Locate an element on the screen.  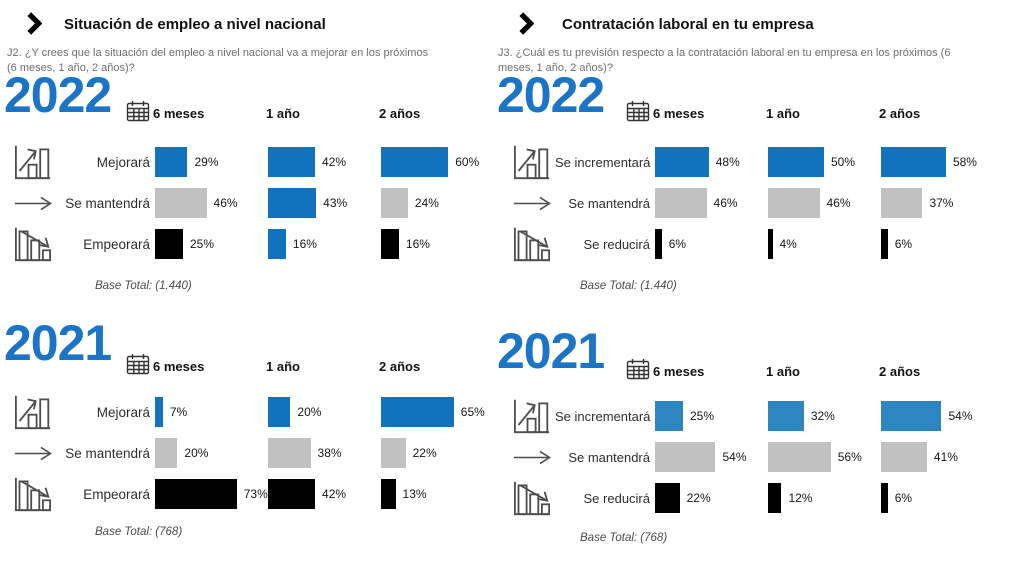
arrow-right-icon is located at coordinates (35, 203).